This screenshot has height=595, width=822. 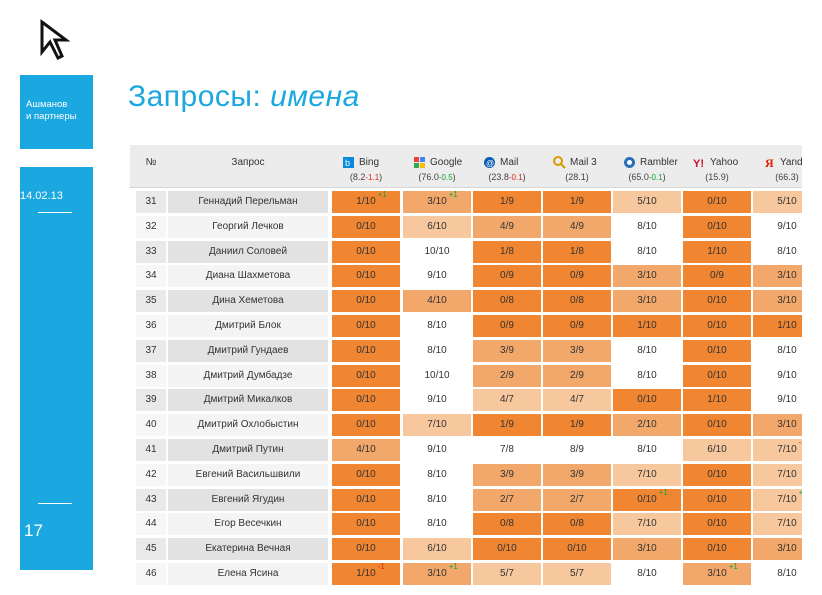 I want to click on row-cell-mail: 5/7, so click(x=507, y=574).